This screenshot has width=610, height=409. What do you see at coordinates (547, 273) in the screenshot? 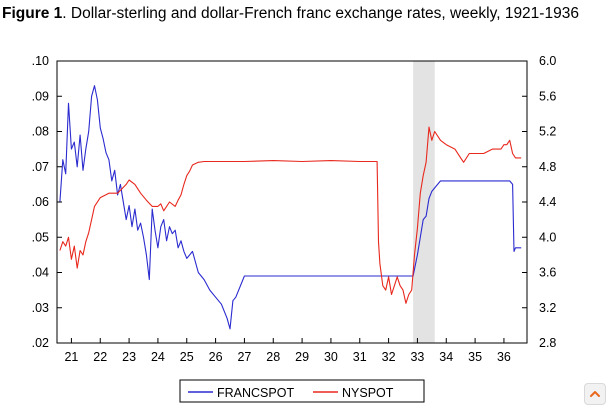
I see `y-right-tick-label: 3.6` at bounding box center [547, 273].